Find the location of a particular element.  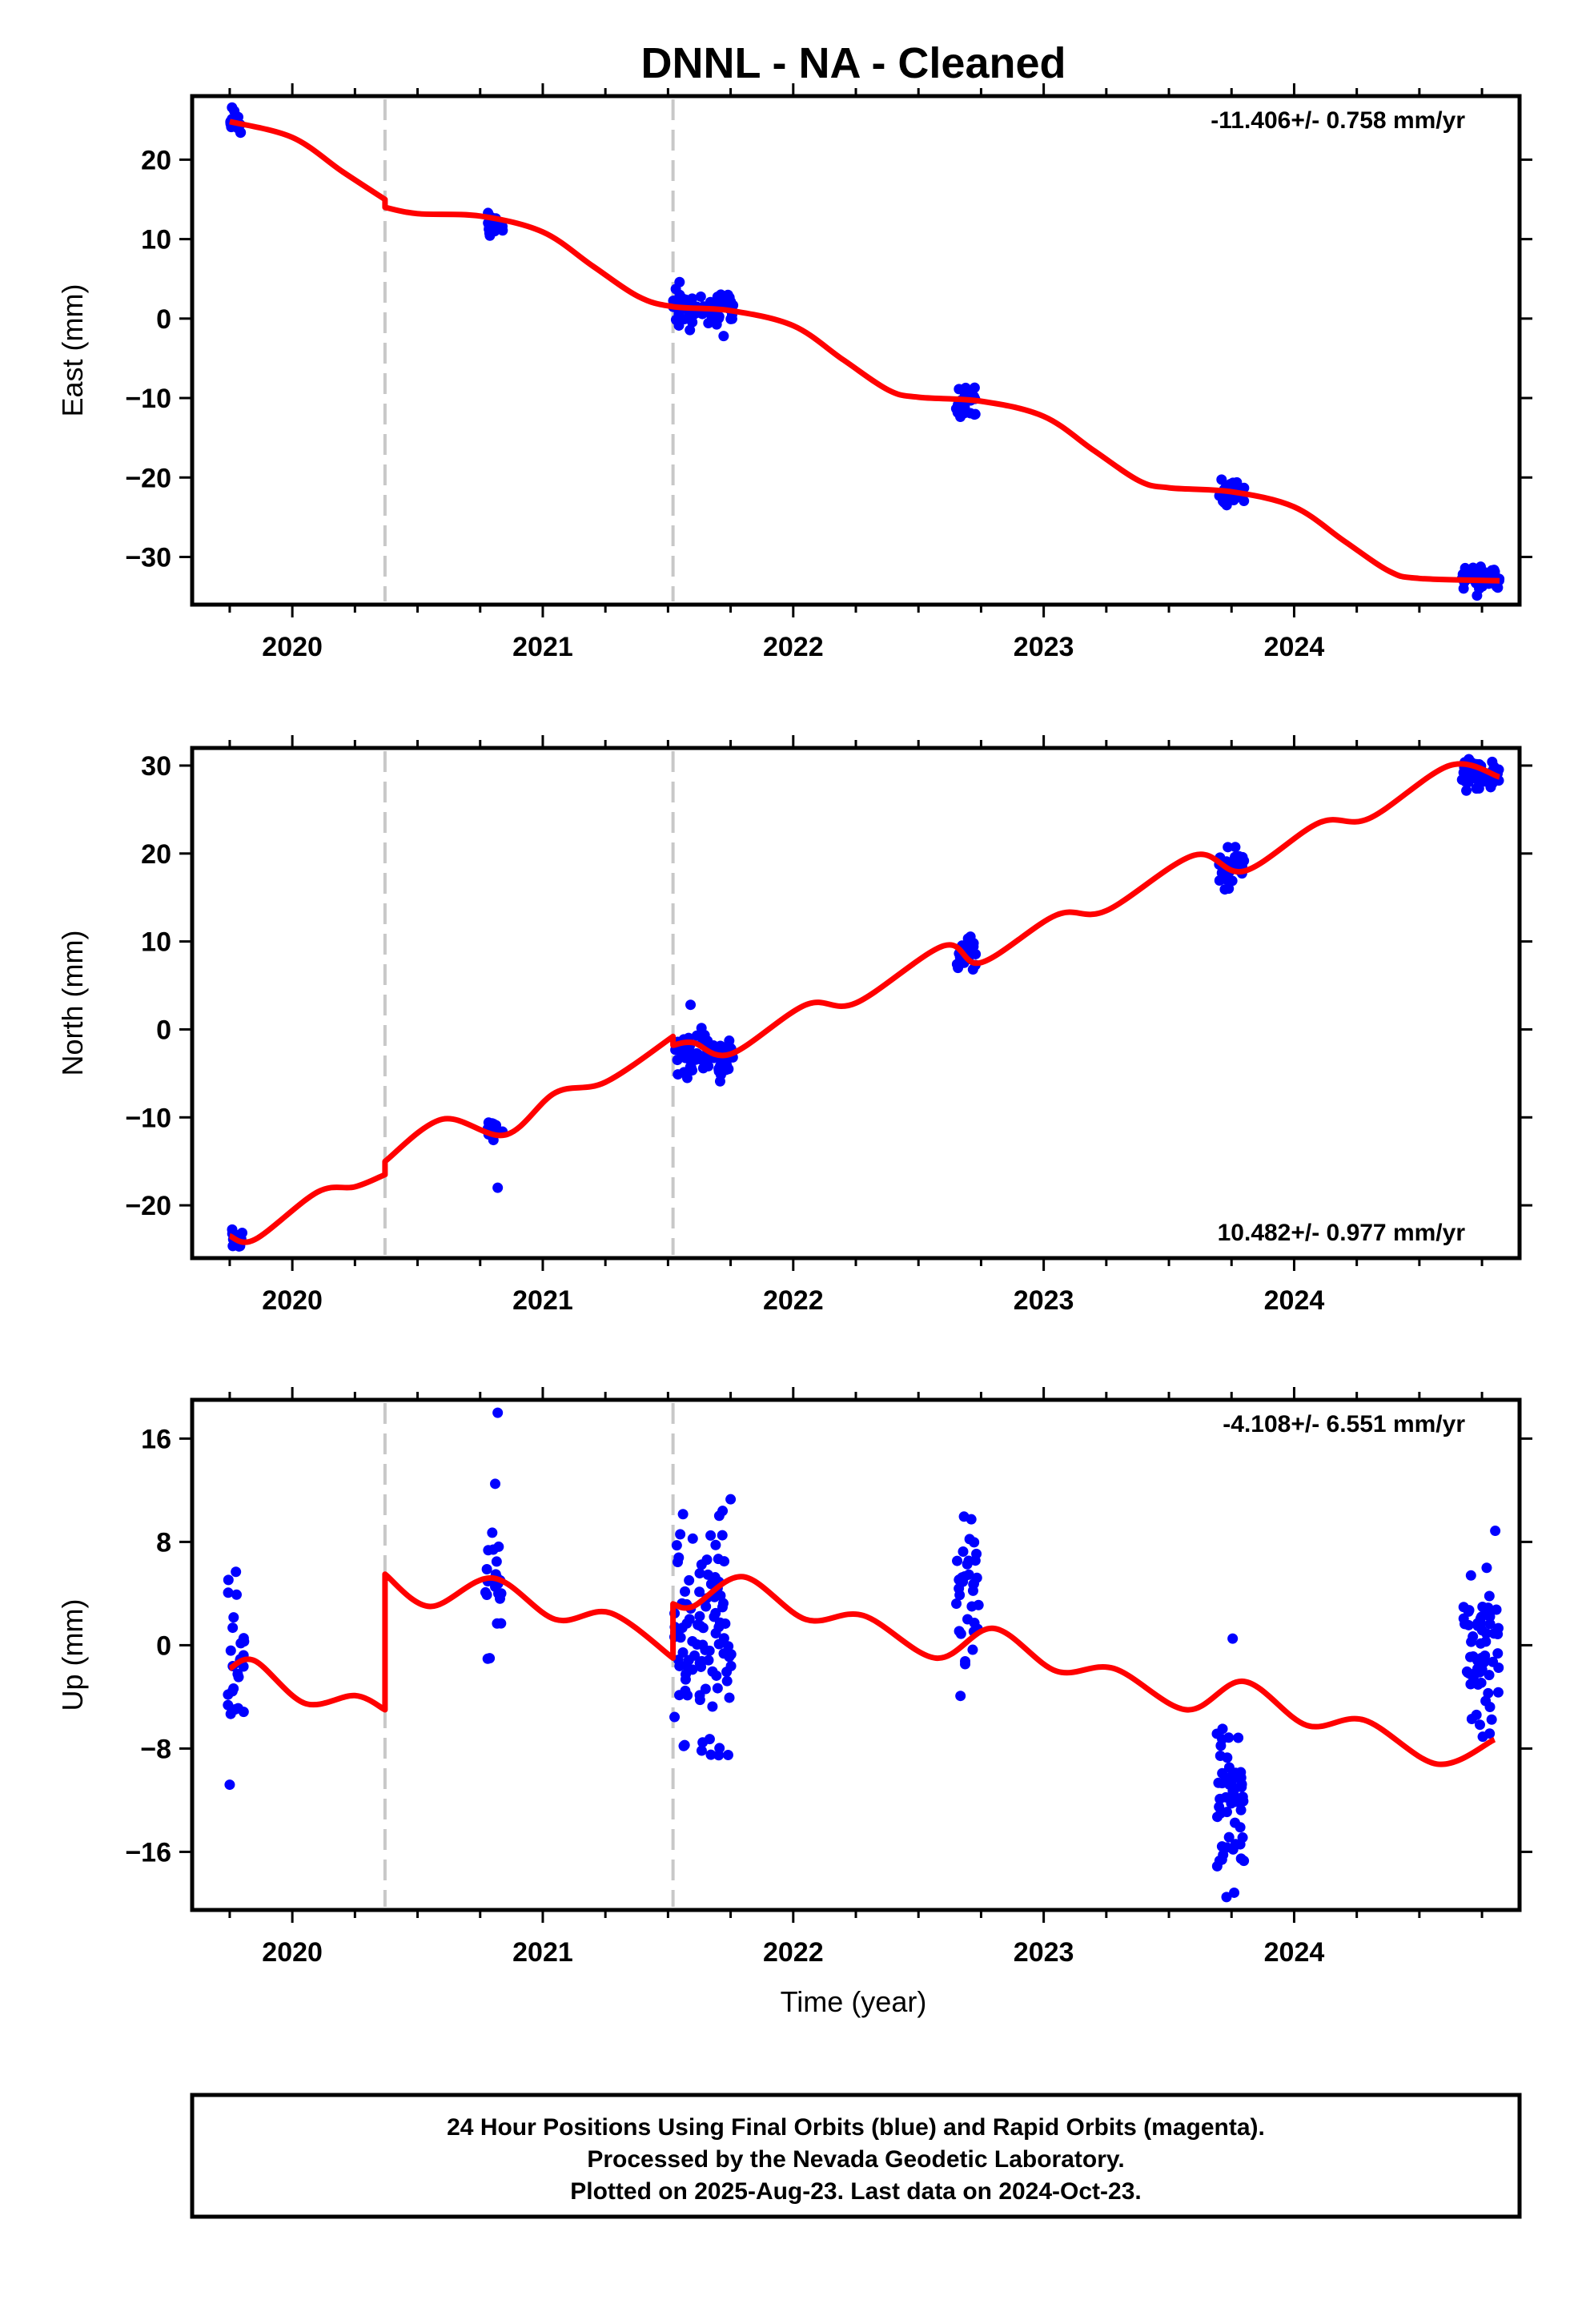

x-axis-label: Time (year) is located at coordinates (854, 2001).